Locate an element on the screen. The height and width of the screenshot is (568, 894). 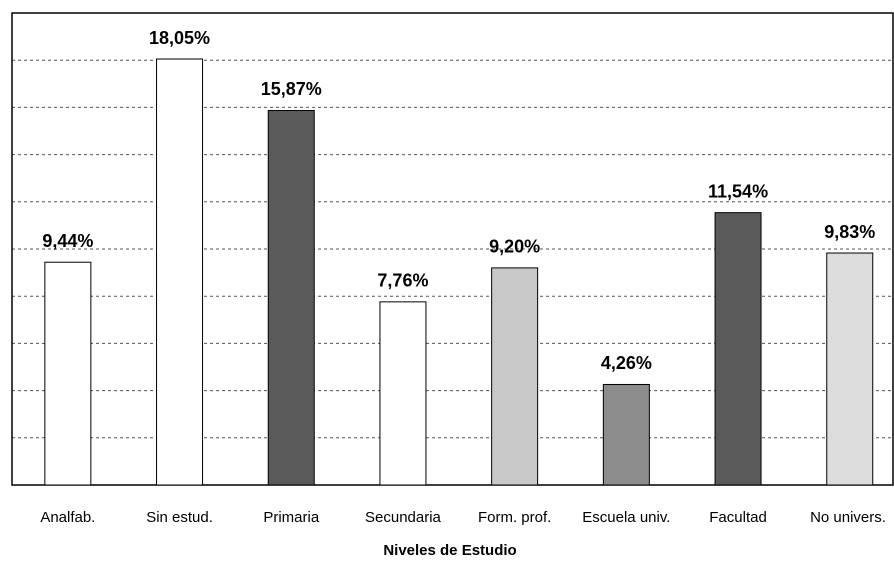
value-label: 11,54% is located at coordinates (738, 191).